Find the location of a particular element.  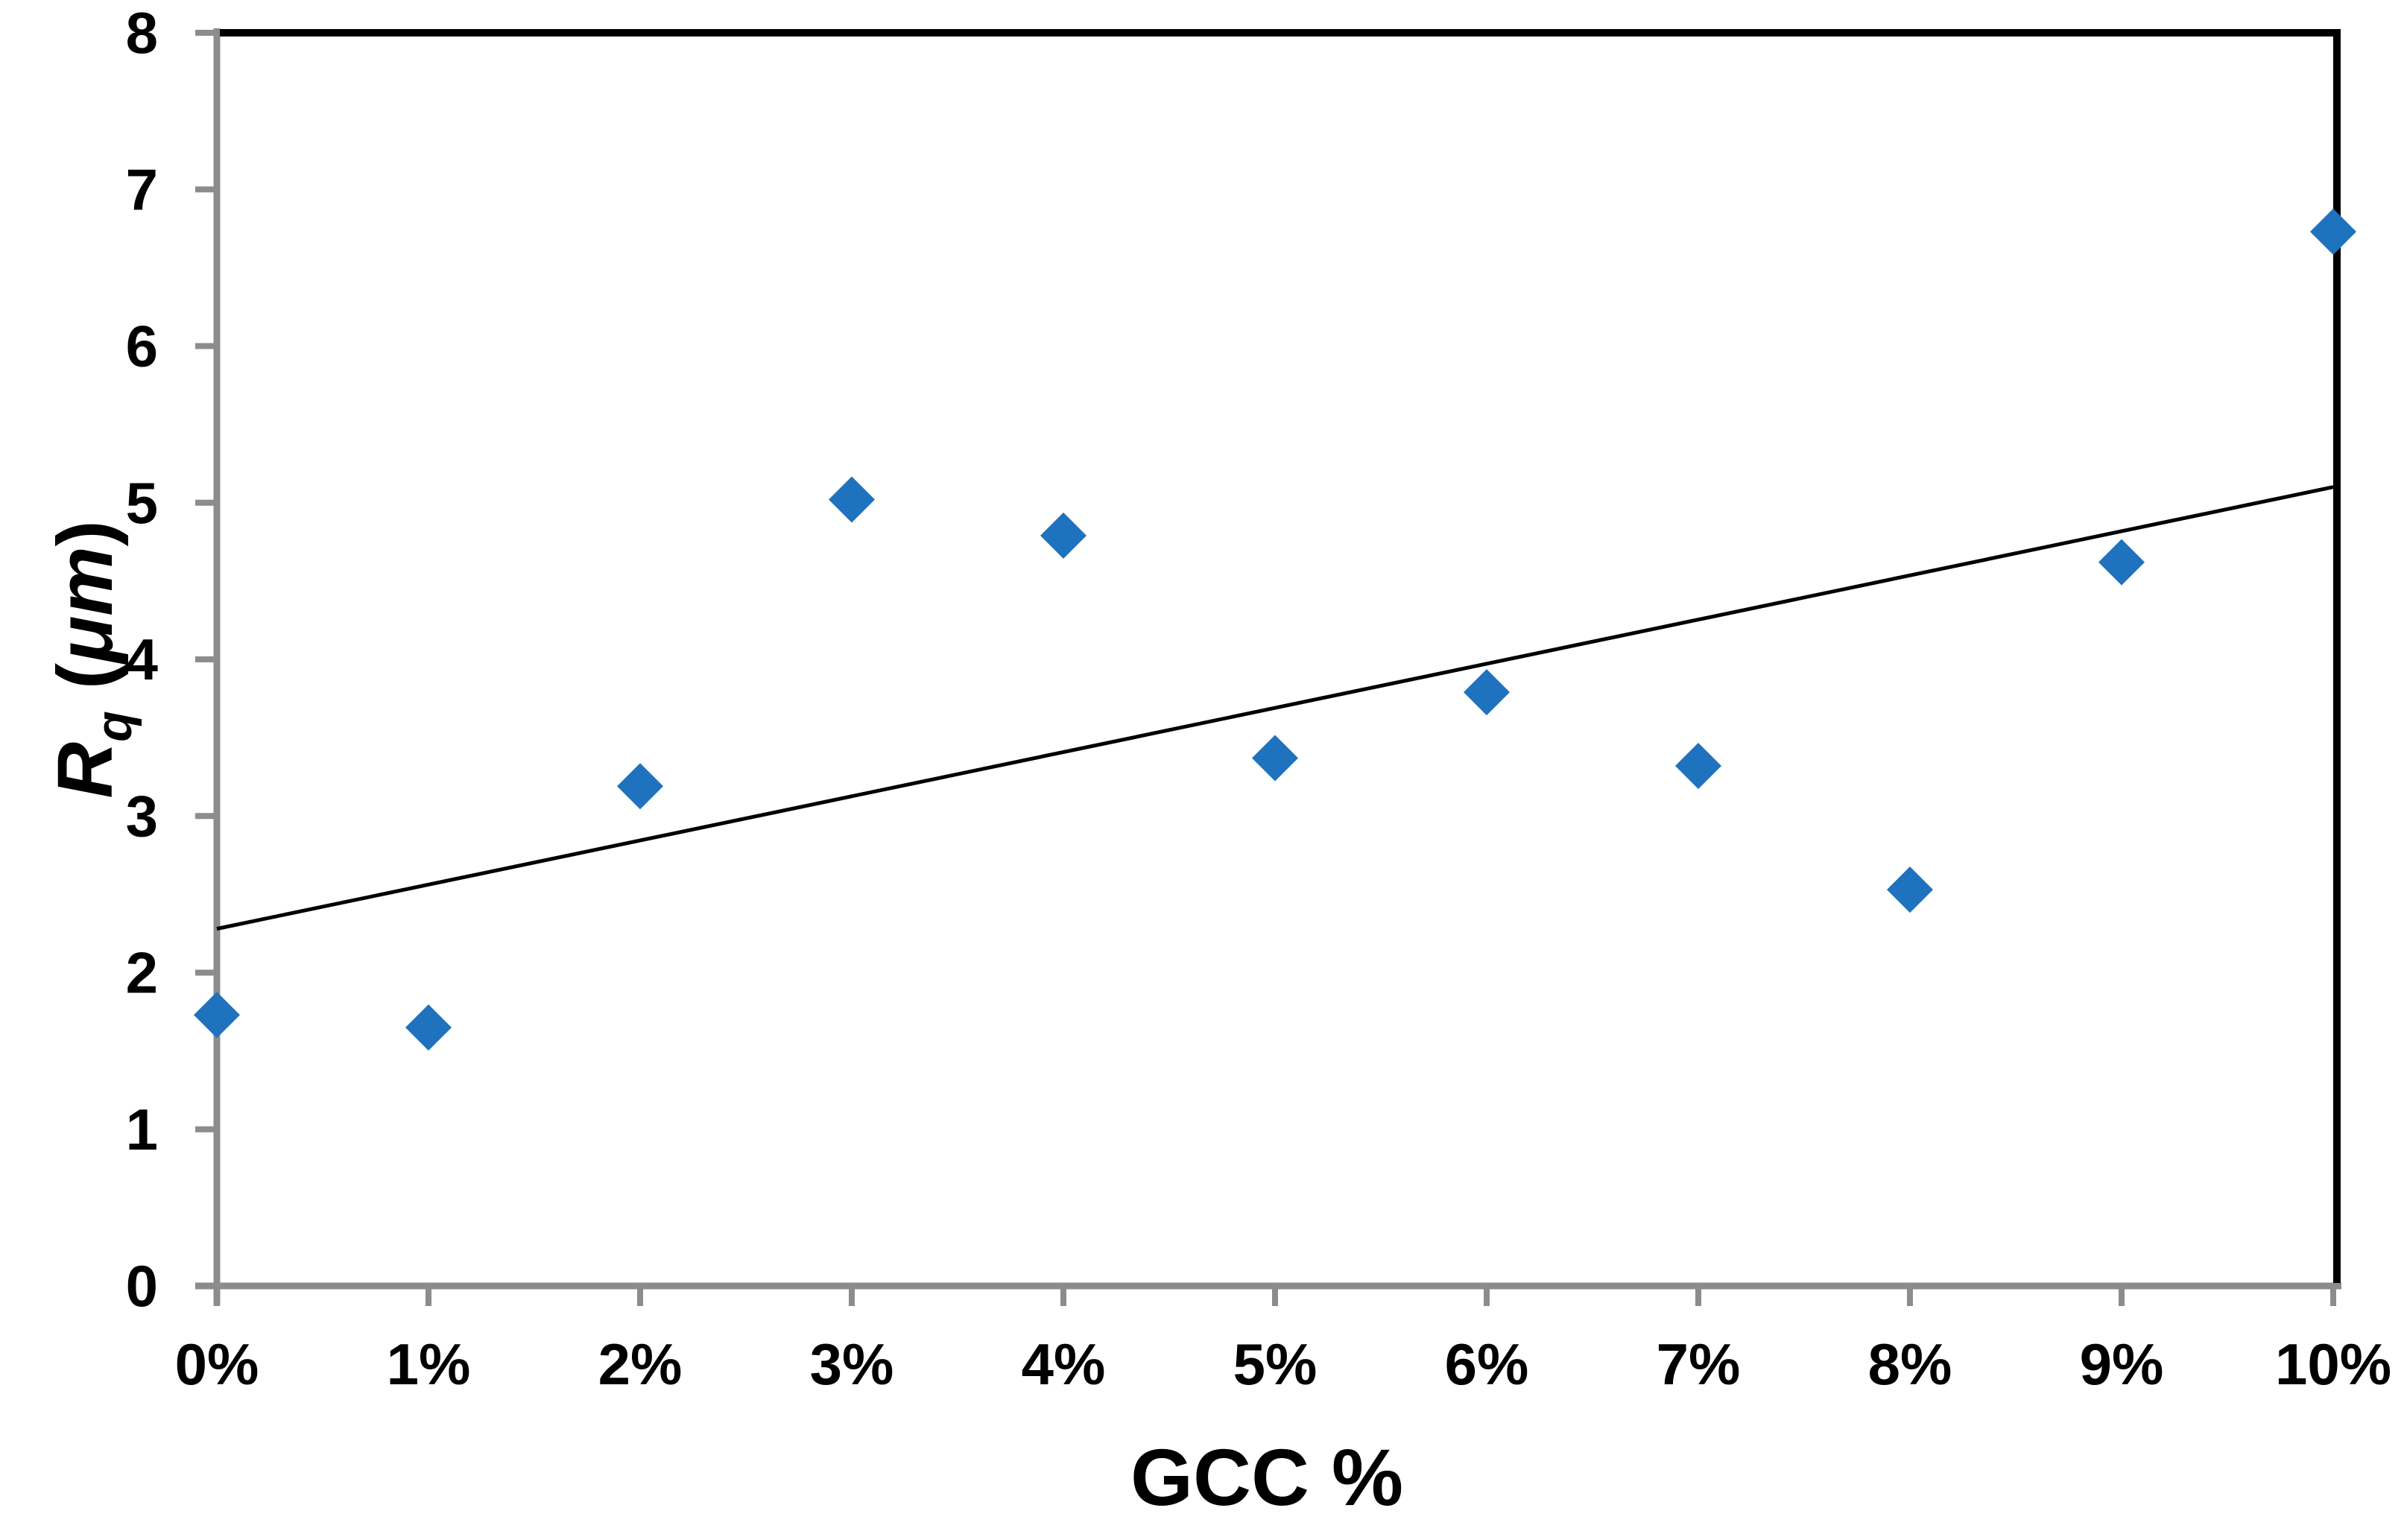

y-tick-label: 4 is located at coordinates (142, 659).